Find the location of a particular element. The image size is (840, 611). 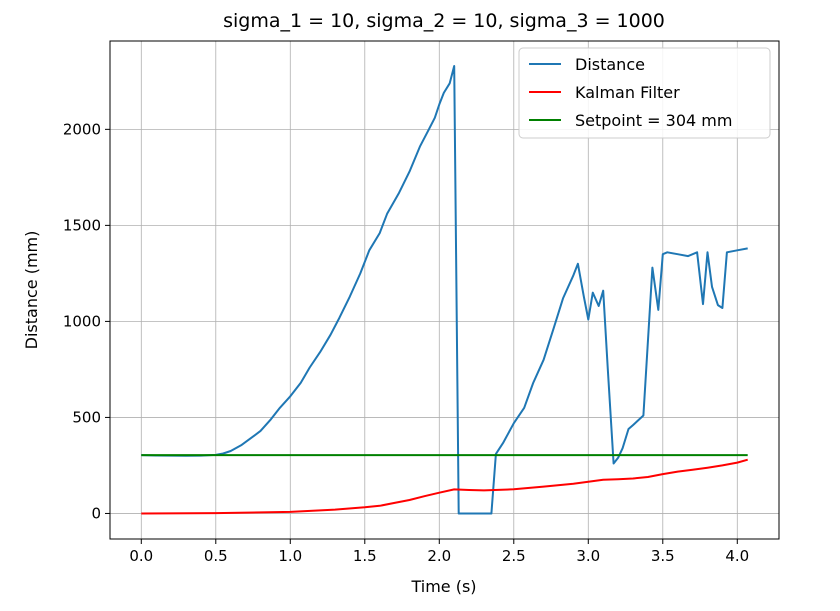

y-tick-label: 2000 is located at coordinates (82, 129).